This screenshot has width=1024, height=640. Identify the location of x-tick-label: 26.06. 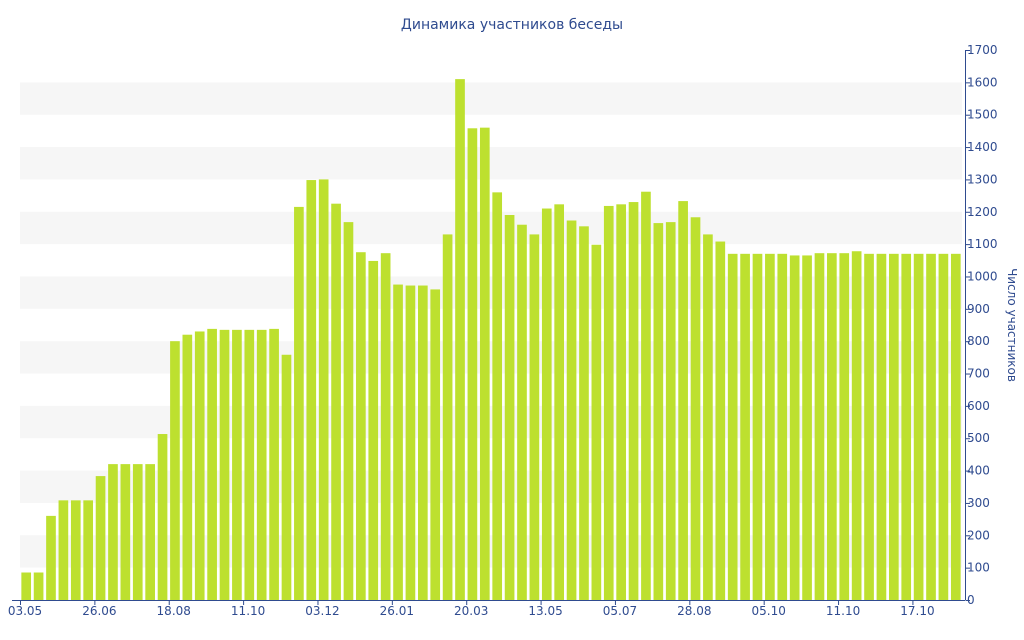
(99, 611).